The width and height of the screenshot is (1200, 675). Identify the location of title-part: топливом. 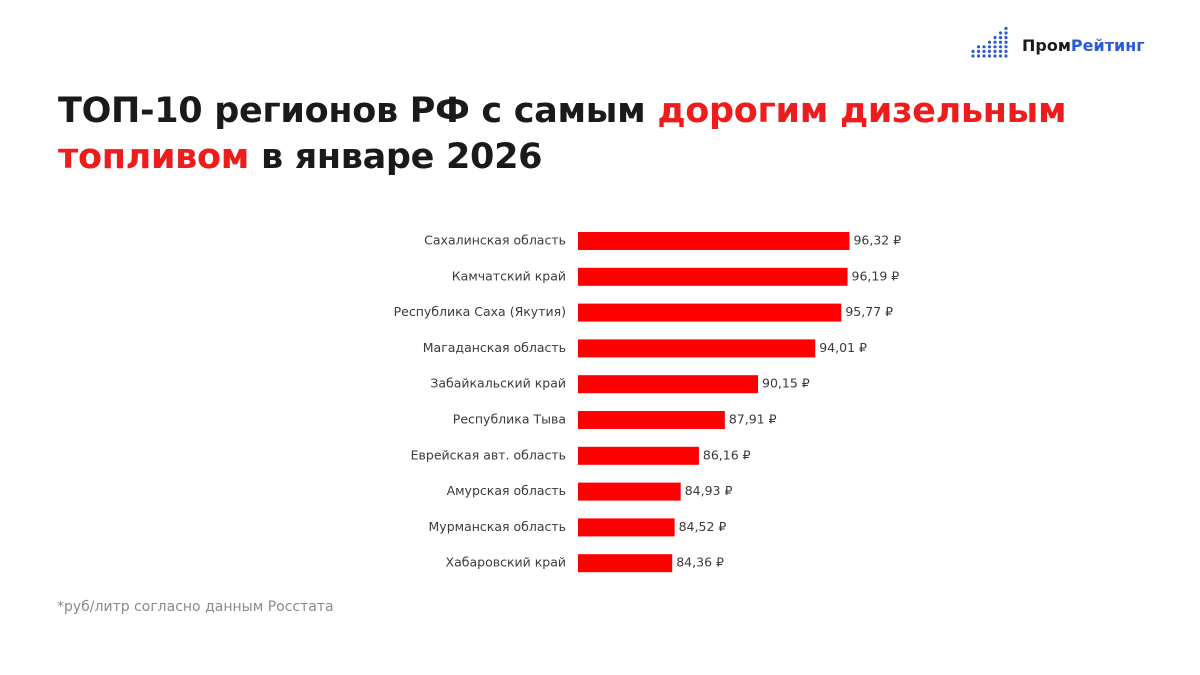
(154, 157).